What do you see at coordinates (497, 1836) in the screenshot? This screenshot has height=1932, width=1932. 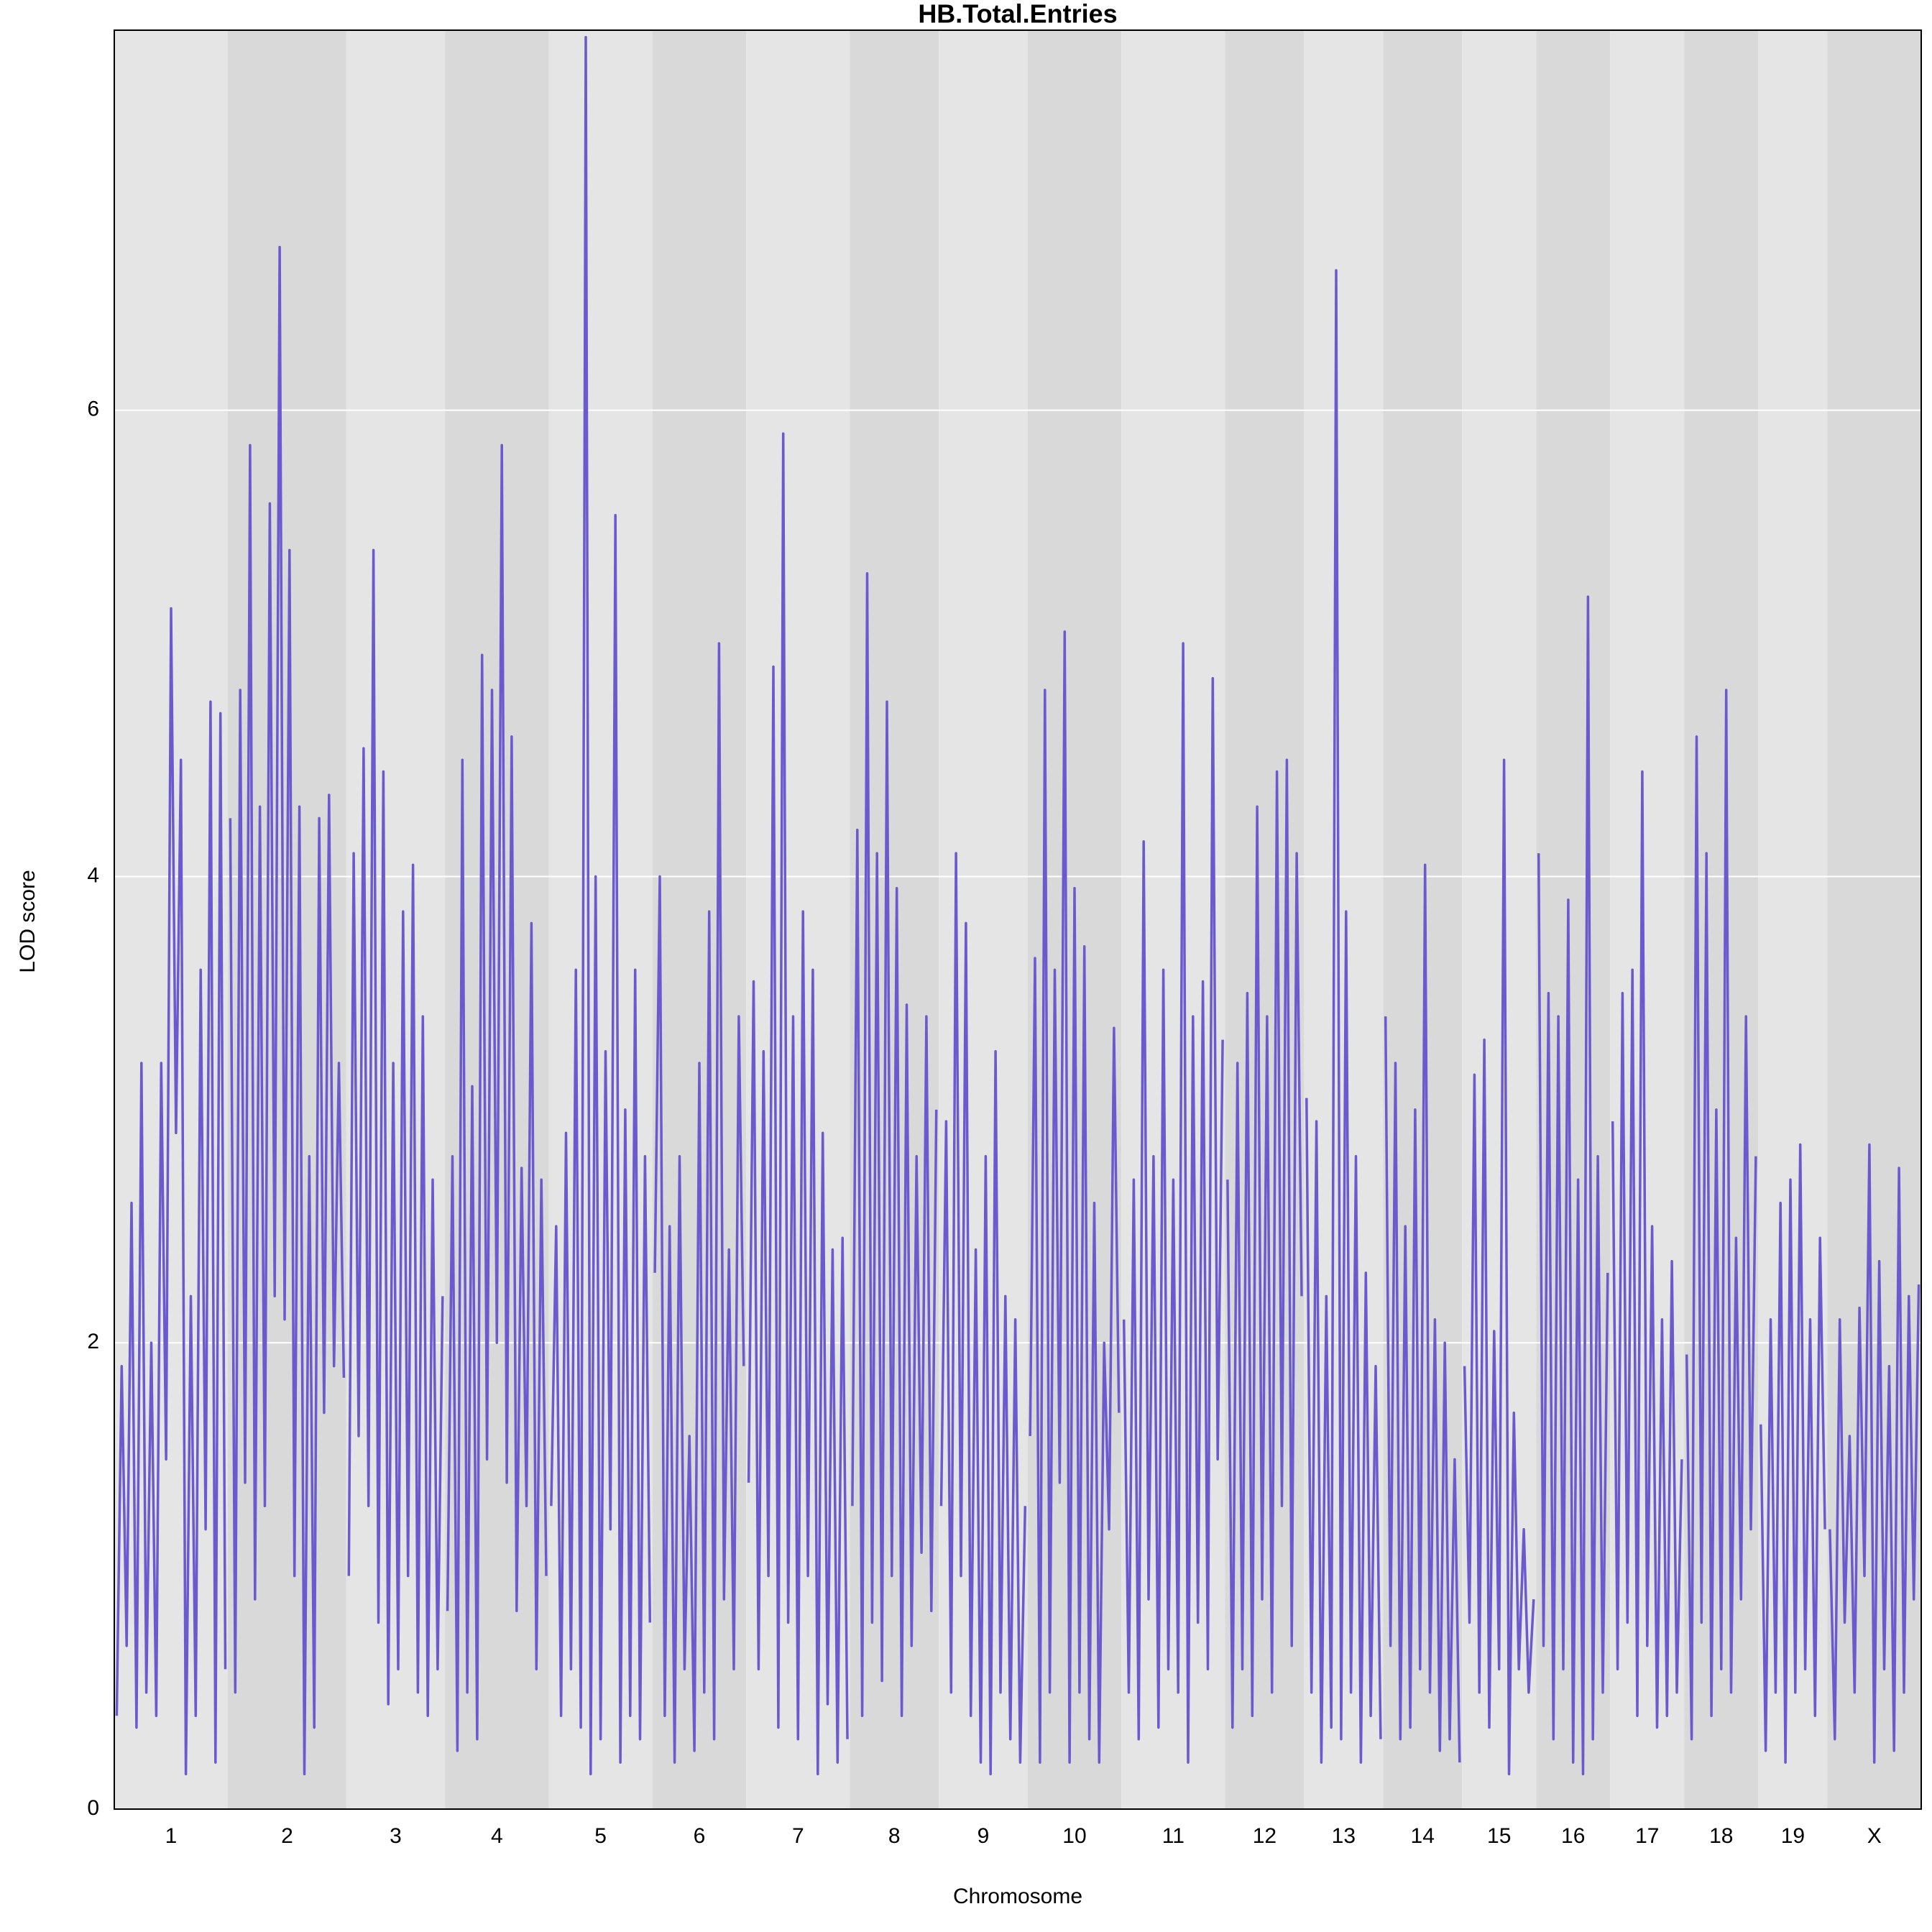 I see `x-tick-label: 4` at bounding box center [497, 1836].